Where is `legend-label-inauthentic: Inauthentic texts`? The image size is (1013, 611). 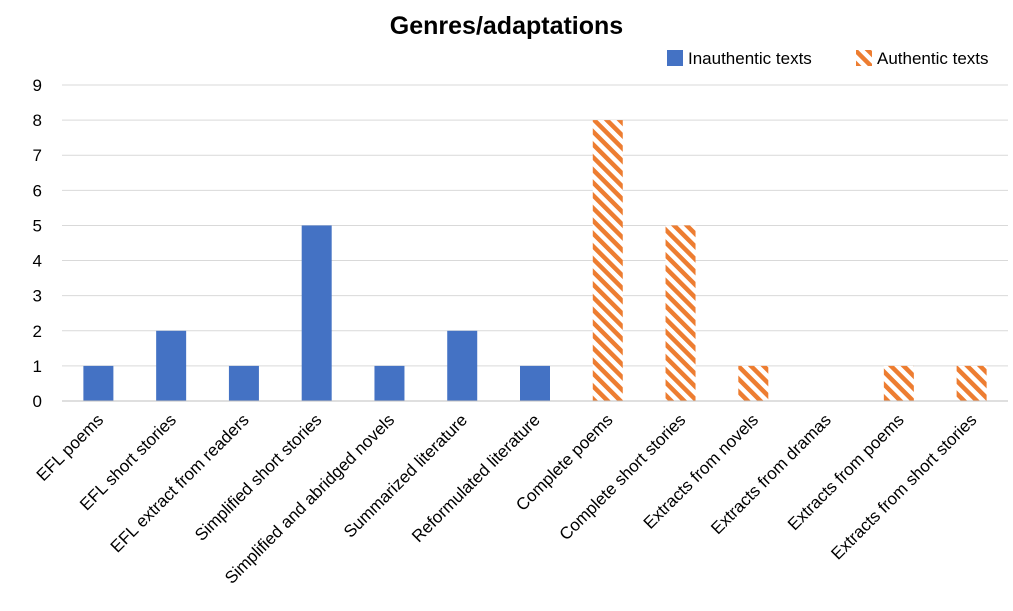
legend-label-inauthentic: Inauthentic texts is located at coordinates (750, 58).